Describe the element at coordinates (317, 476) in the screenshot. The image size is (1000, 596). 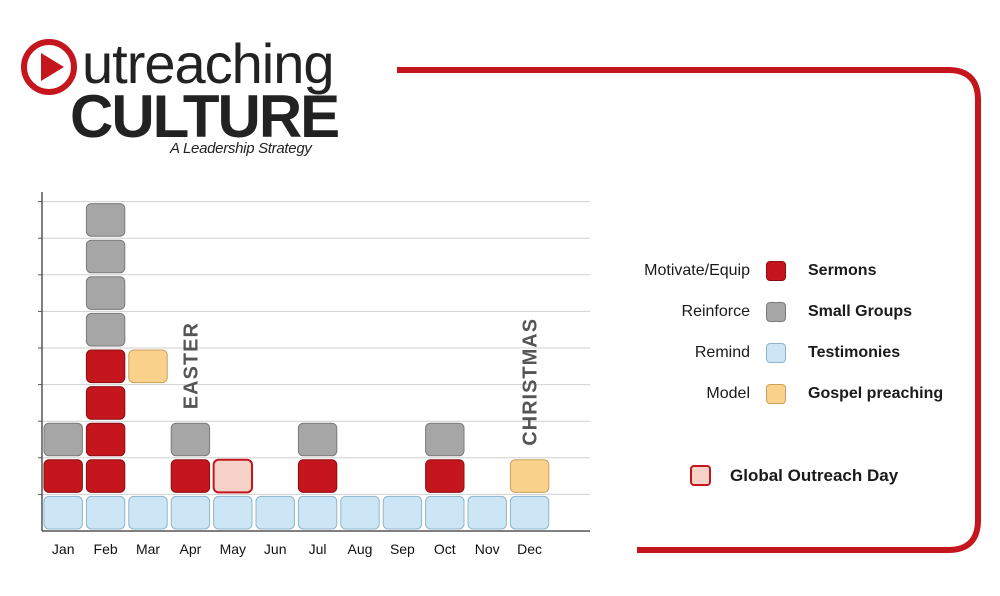
I see `block-sermons-jul` at that location.